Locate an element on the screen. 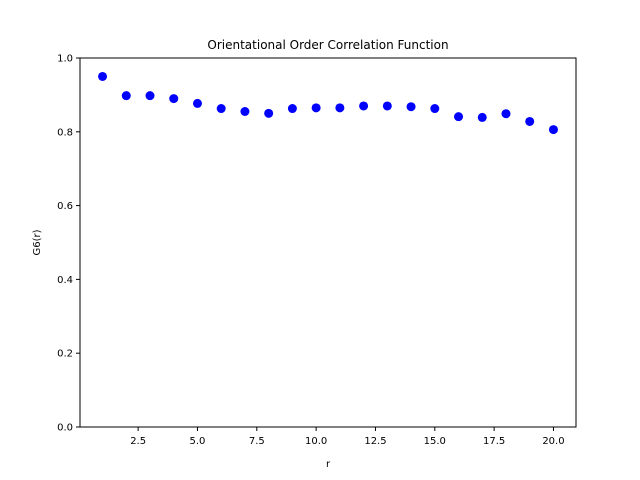 The height and width of the screenshot is (480, 640). x-tick-label: 2.5 is located at coordinates (138, 441).